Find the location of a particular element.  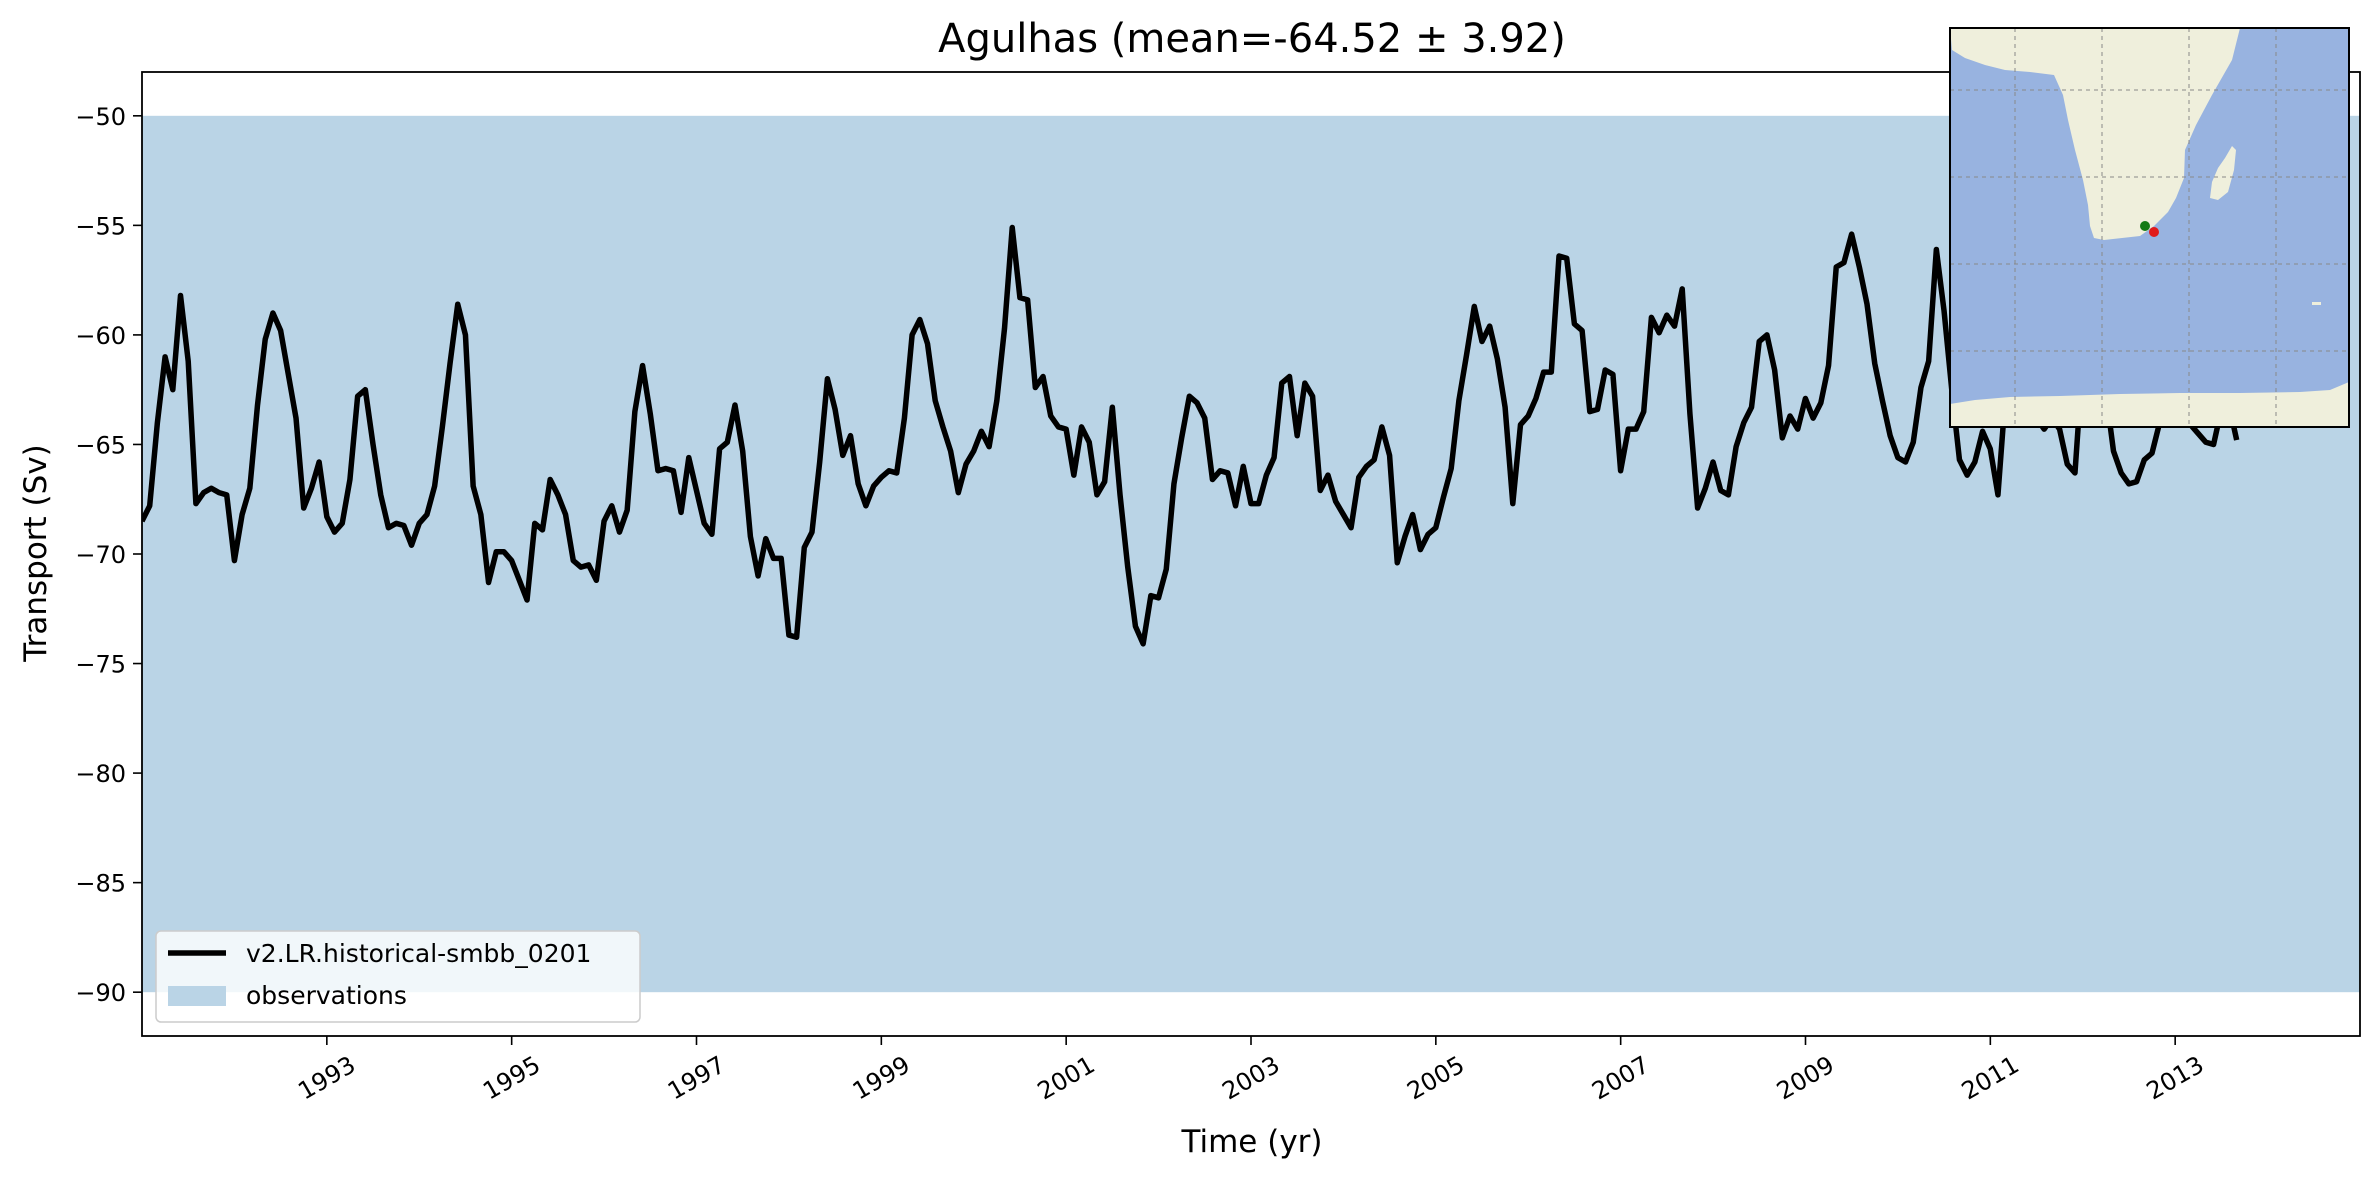

inset-land-antarctica is located at coordinates (2149, 404).